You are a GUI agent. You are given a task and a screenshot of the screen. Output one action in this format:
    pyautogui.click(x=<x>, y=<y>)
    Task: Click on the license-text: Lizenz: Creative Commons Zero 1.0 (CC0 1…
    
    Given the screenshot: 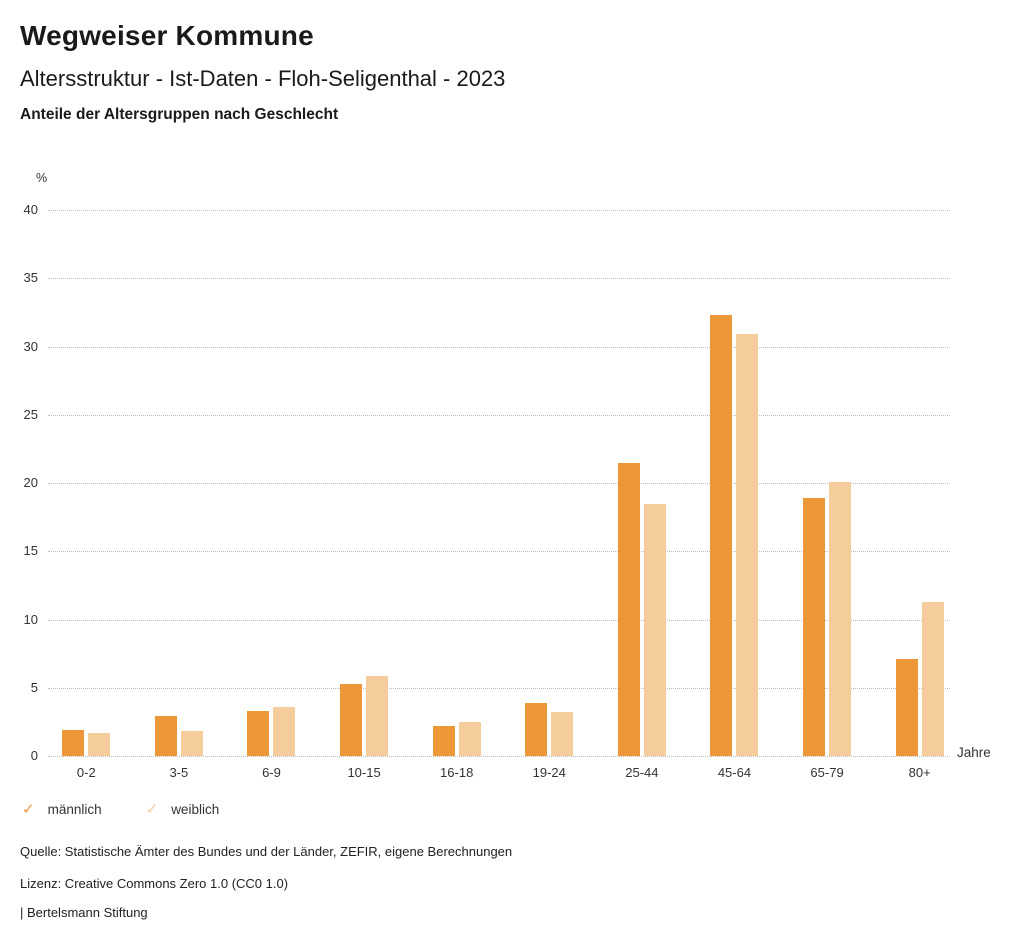 What is the action you would take?
    pyautogui.click(x=154, y=883)
    